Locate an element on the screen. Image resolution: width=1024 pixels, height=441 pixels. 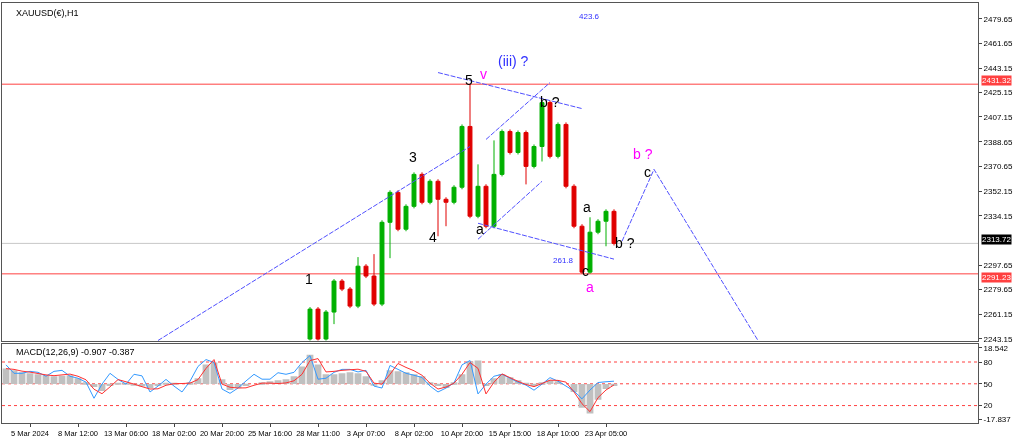
y-tick-label: 2297.65 is located at coordinates (998, 265).